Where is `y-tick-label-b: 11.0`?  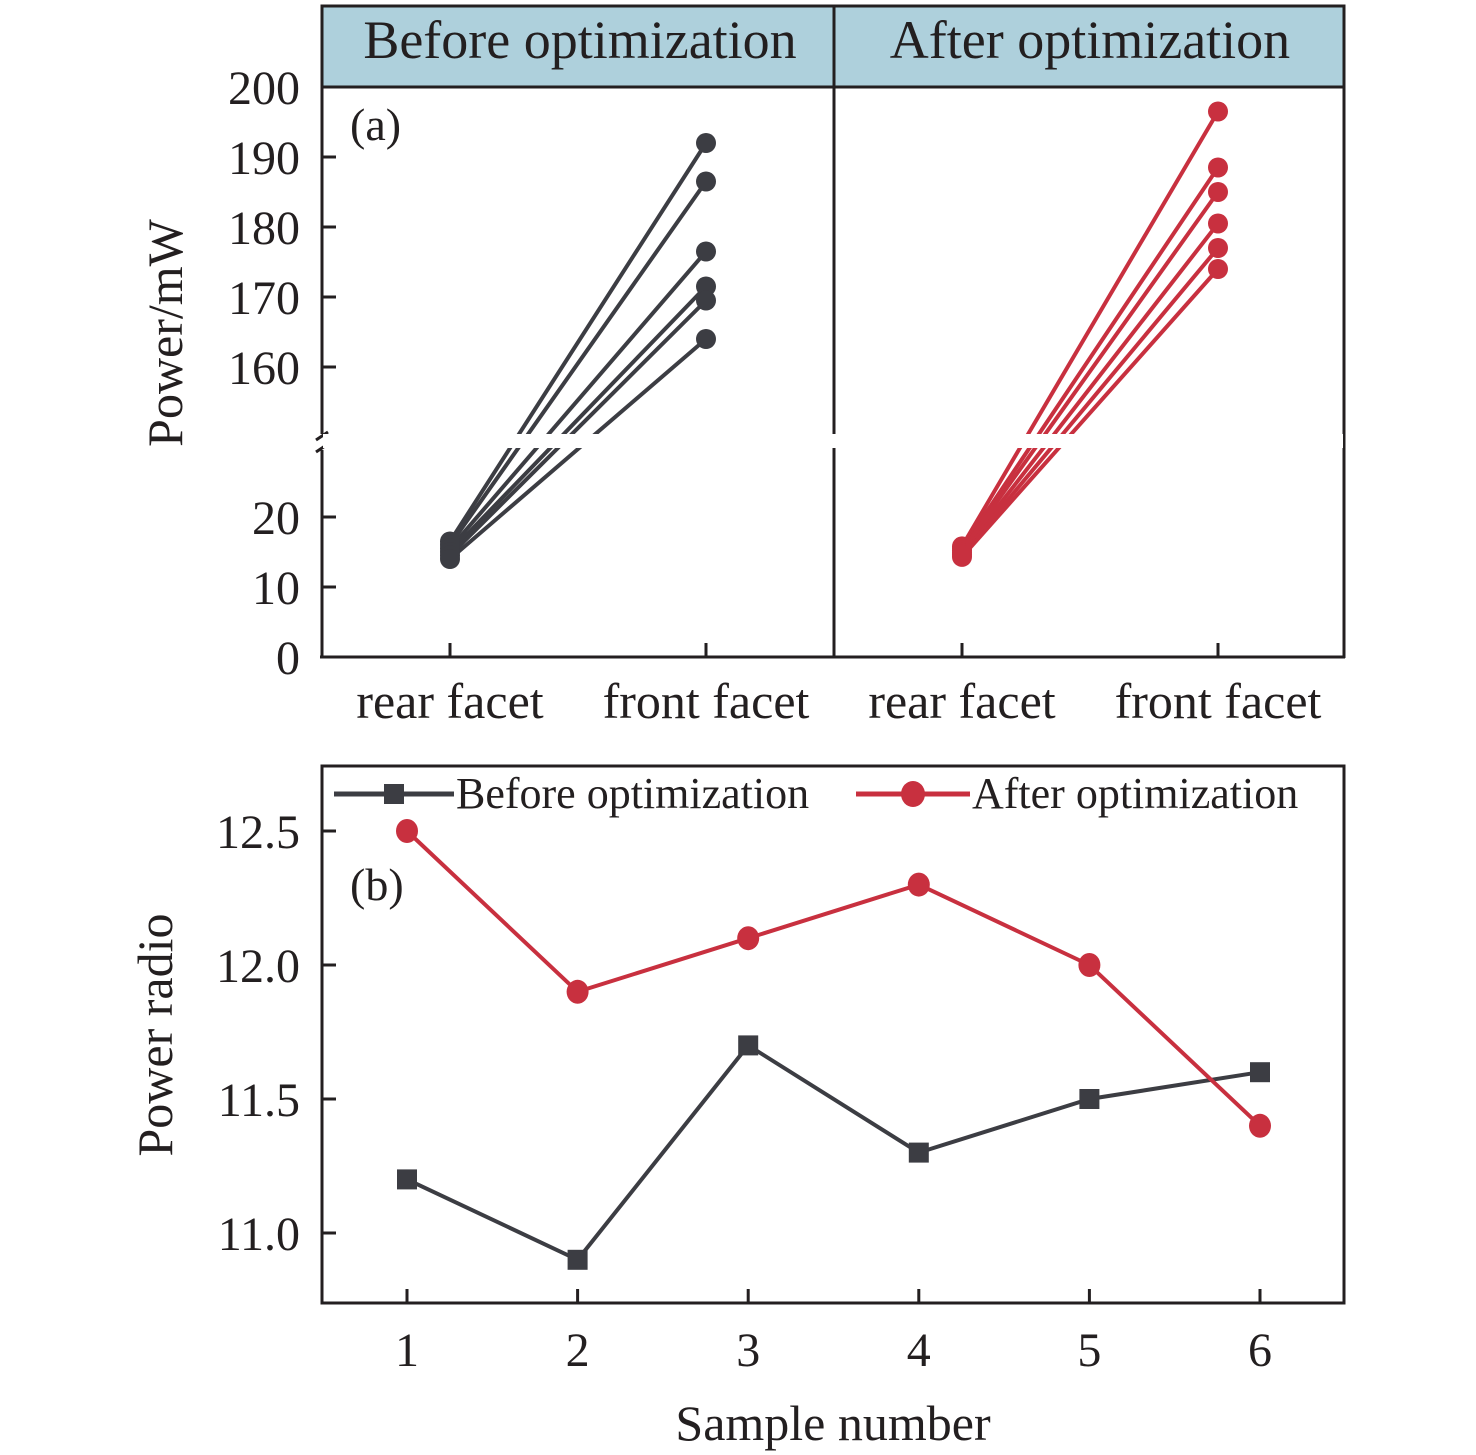 y-tick-label-b: 11.0 is located at coordinates (259, 1234).